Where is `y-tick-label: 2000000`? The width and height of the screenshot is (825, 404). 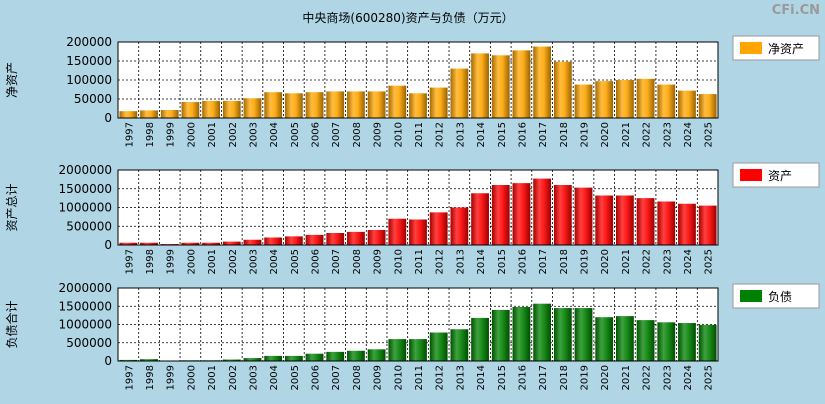 y-tick-label: 2000000 is located at coordinates (85, 288).